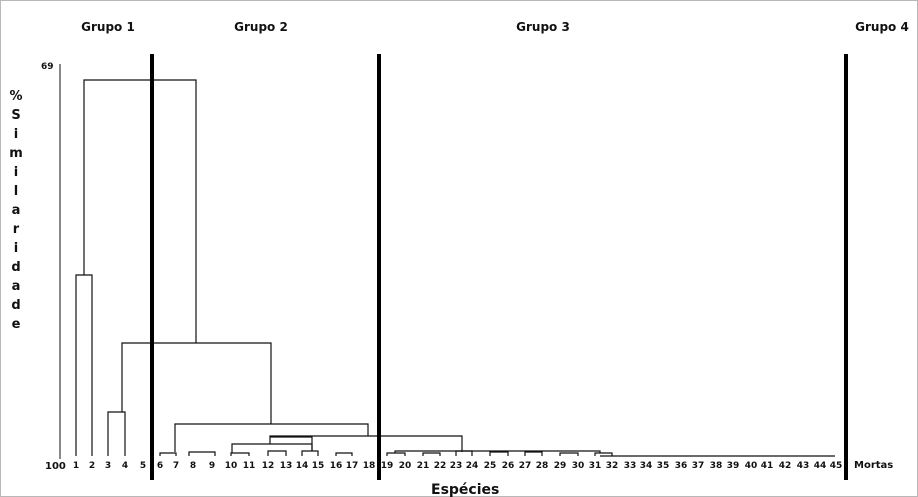 The width and height of the screenshot is (918, 497). I want to click on leaf-label: 21, so click(423, 466).